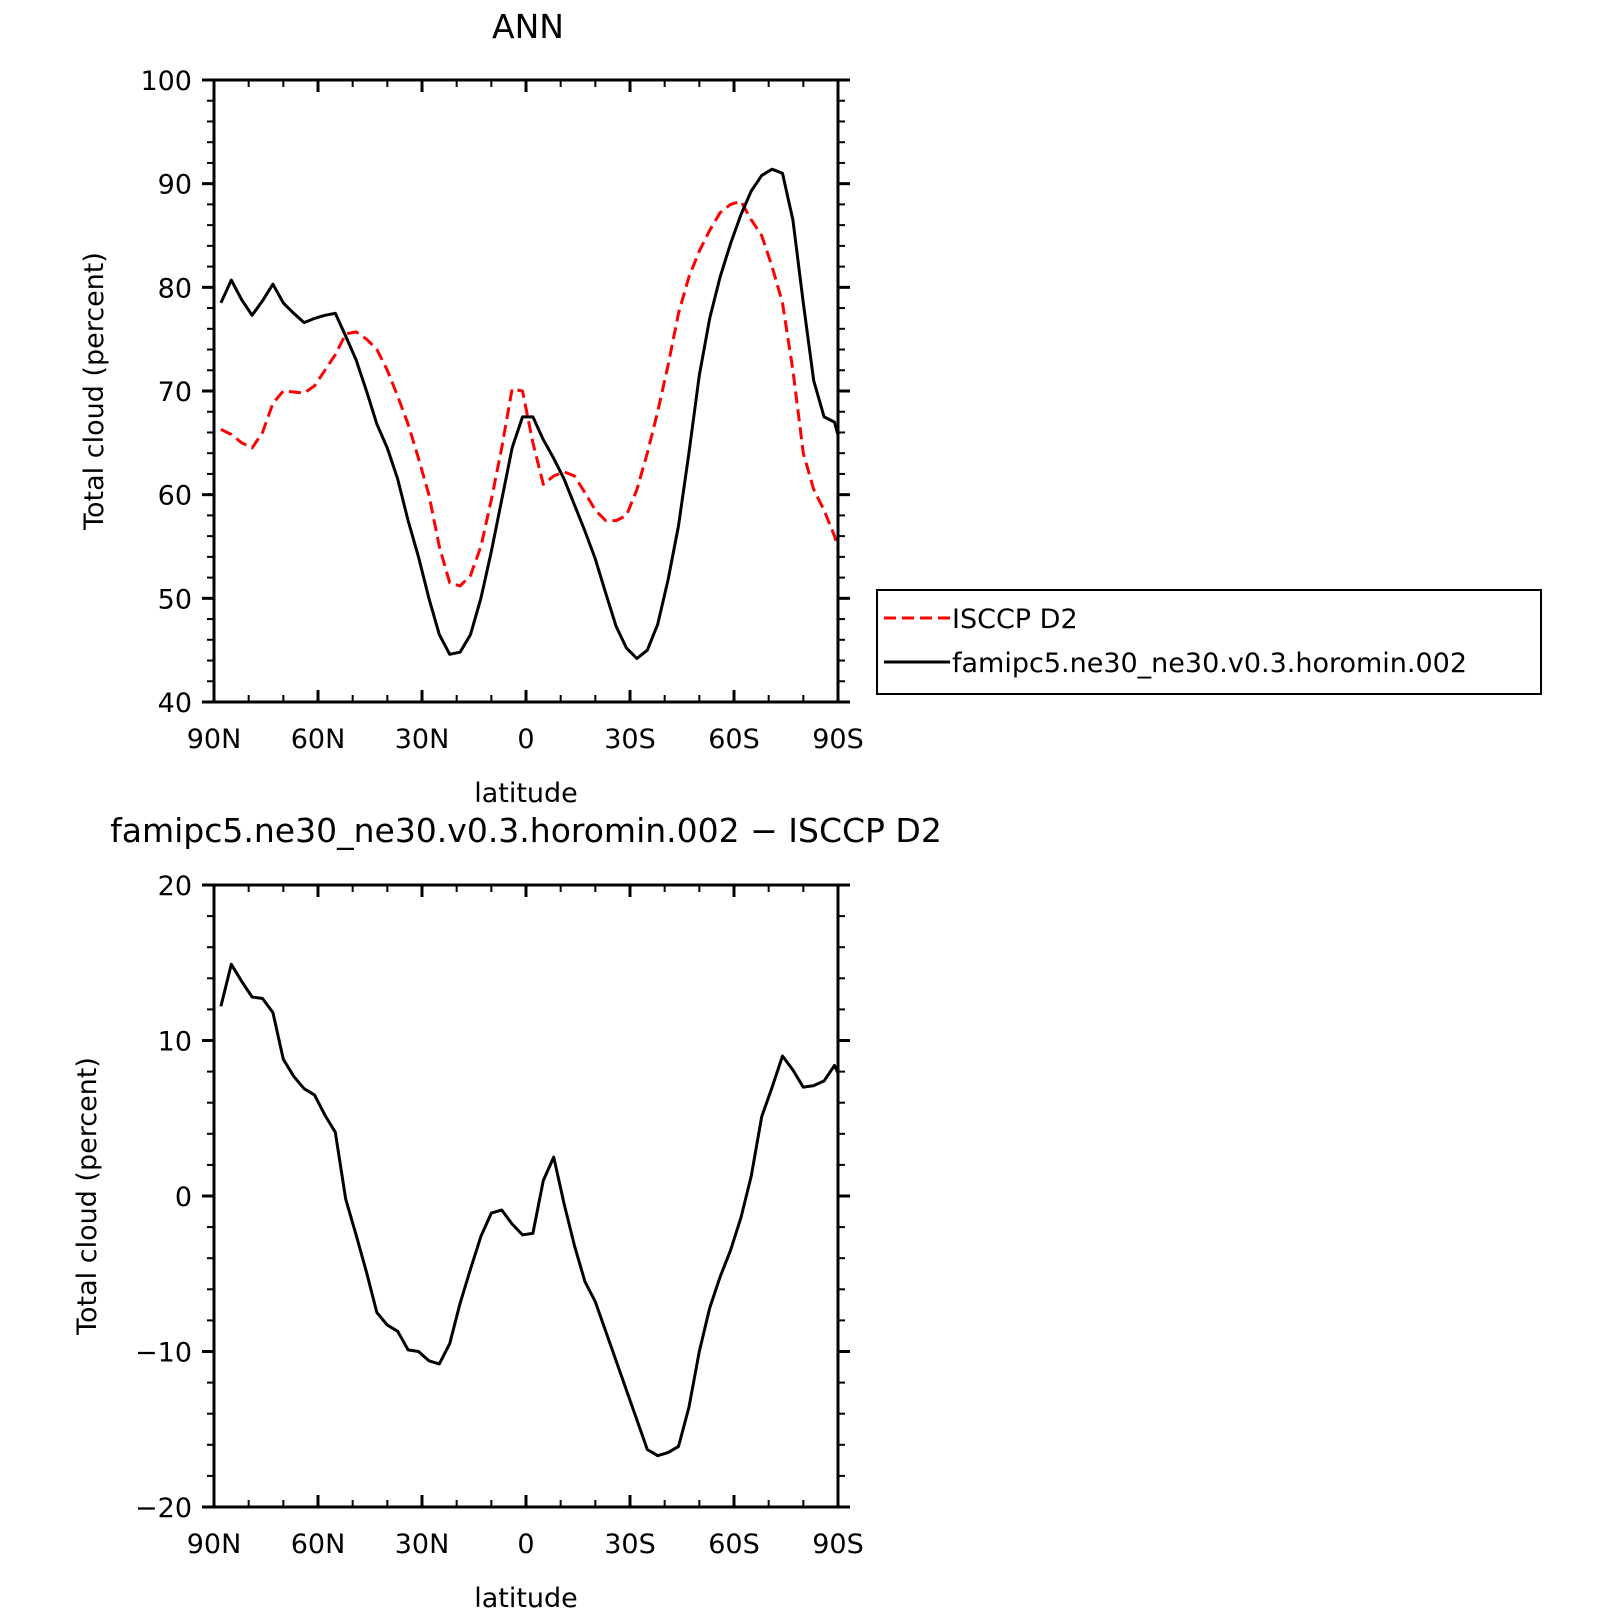 This screenshot has height=1613, width=1616. Describe the element at coordinates (214, 739) in the screenshot. I see `chart-top-xtick-label: 90N` at that location.